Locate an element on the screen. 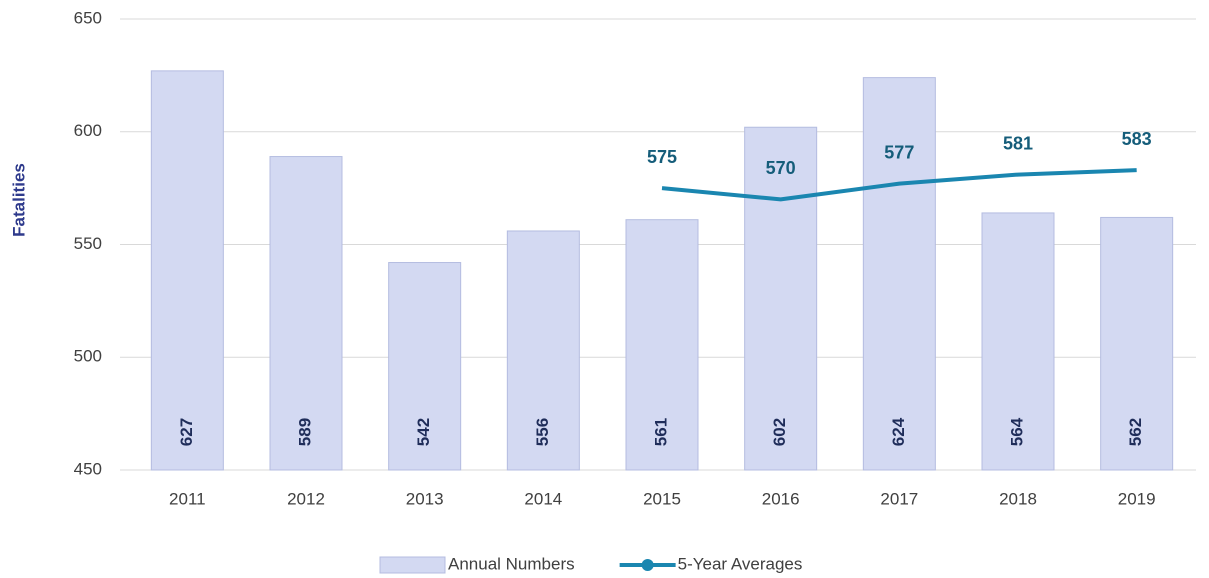  line-value-label: 581 is located at coordinates (1018, 143).